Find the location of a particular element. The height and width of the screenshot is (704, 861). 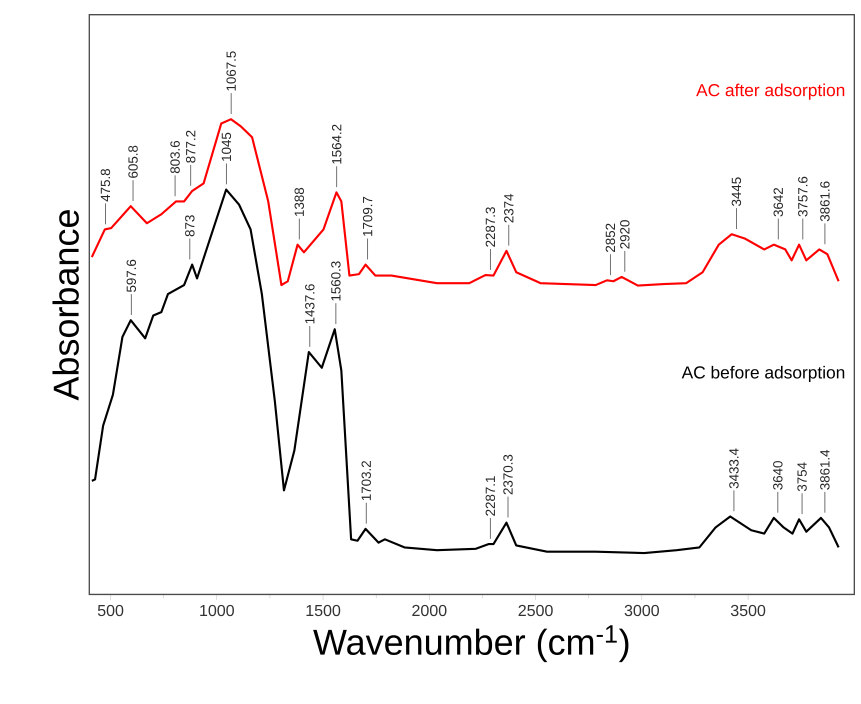

x-tick-label: 3000 is located at coordinates (641, 610).